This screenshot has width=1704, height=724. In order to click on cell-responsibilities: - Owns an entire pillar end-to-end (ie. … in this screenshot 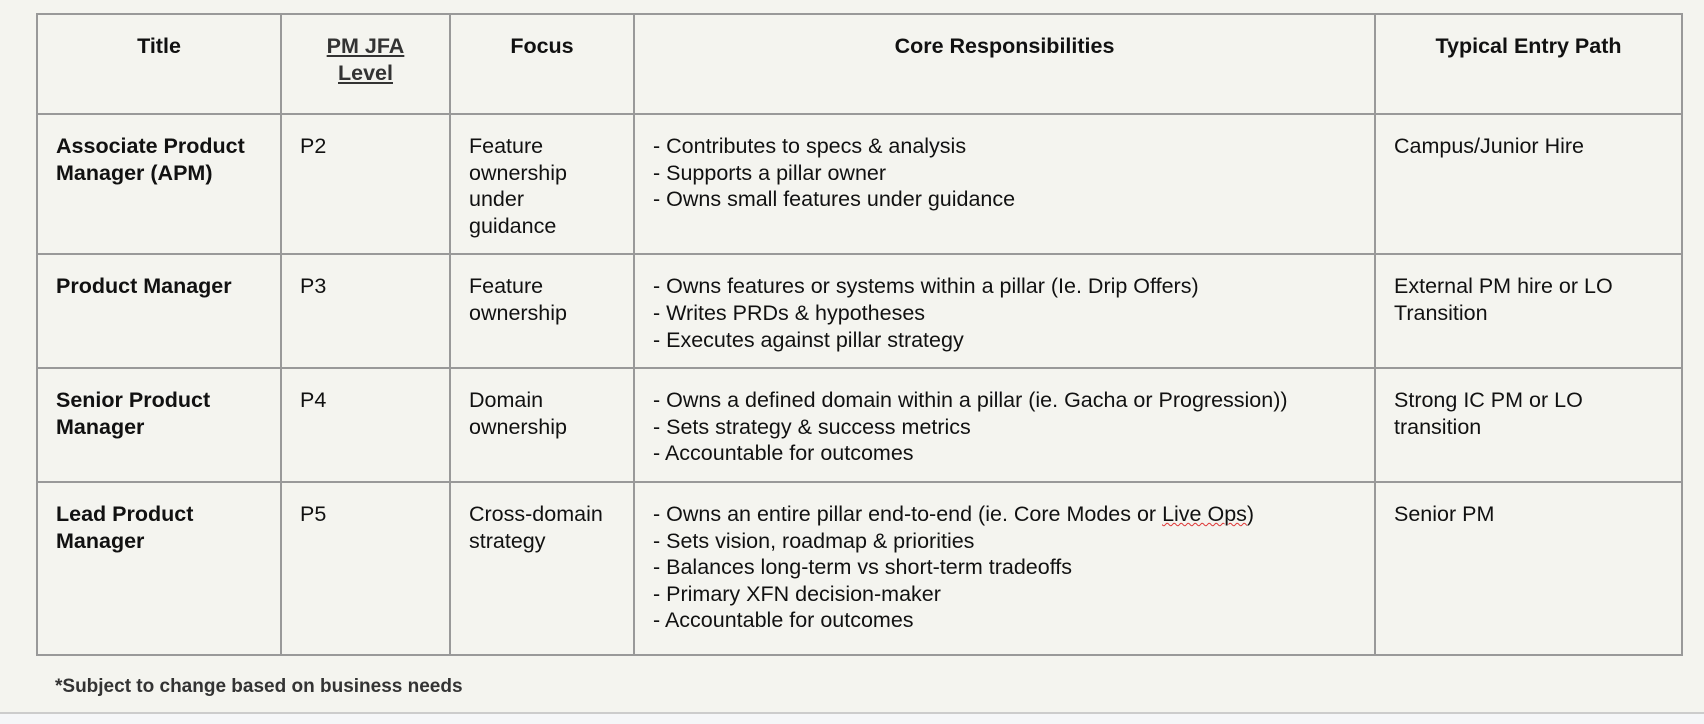, I will do `click(1004, 568)`.